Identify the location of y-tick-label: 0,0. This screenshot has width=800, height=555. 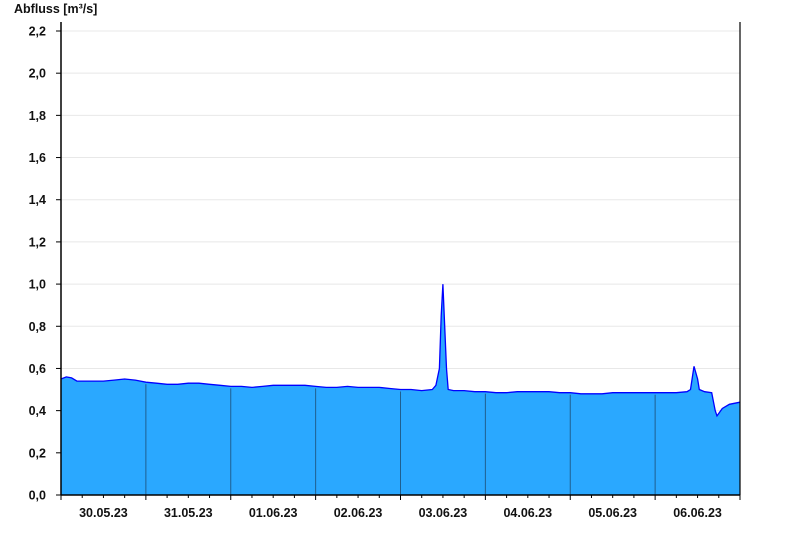
(37, 496).